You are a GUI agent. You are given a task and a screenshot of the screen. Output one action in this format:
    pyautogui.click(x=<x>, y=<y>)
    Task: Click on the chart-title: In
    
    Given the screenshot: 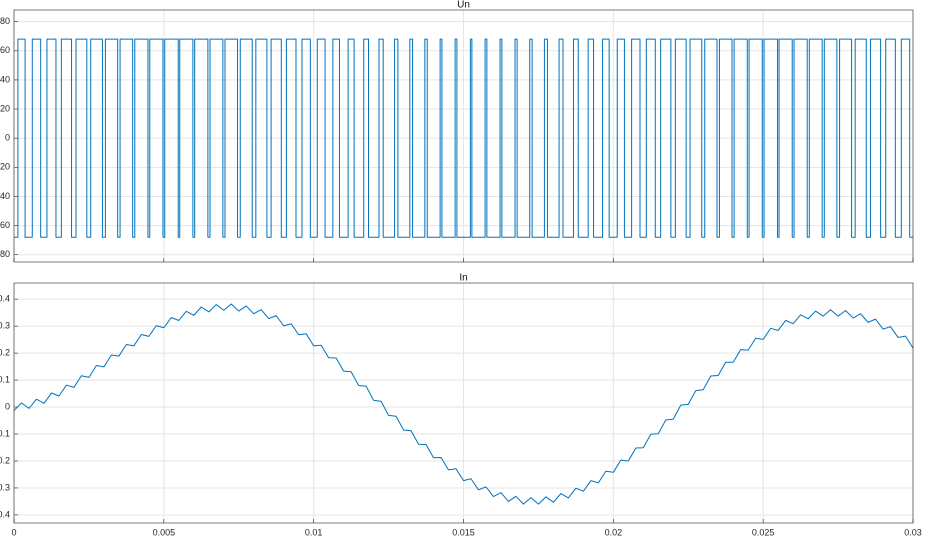 What is the action you would take?
    pyautogui.click(x=463, y=278)
    